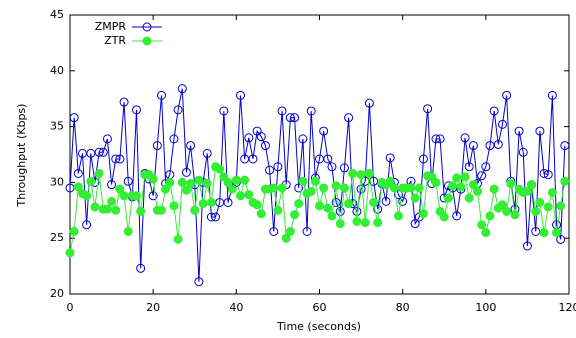 This screenshot has width=576, height=338. I want to click on x-tick-label: 60, so click(320, 307).